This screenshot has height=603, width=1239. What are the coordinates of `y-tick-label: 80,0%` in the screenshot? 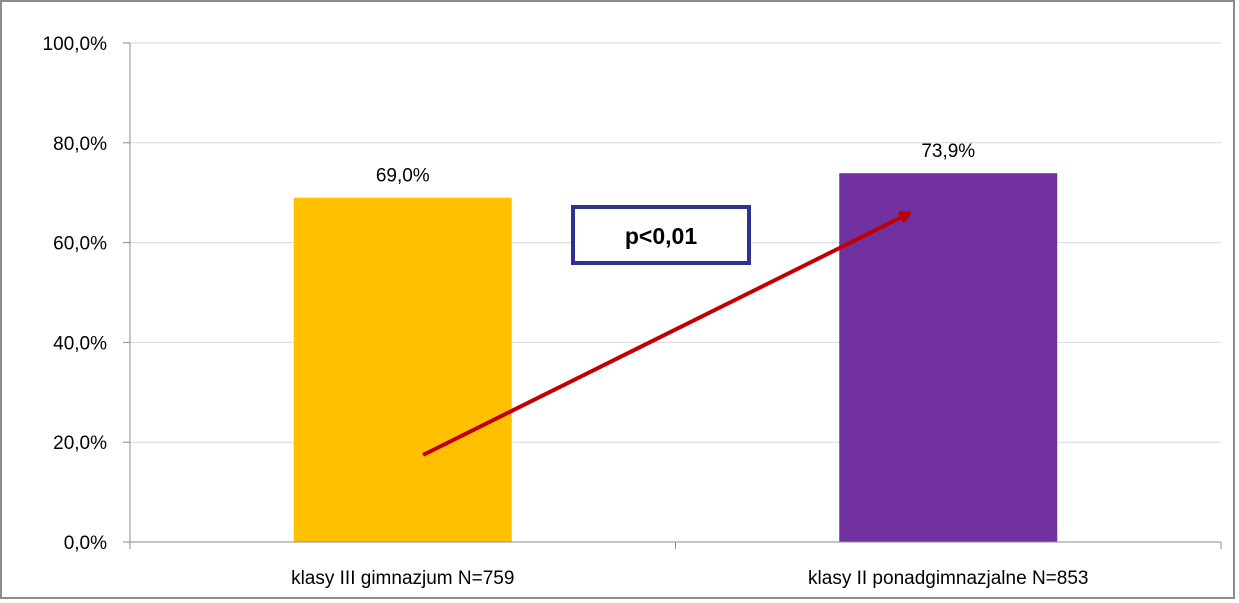 It's located at (80, 144).